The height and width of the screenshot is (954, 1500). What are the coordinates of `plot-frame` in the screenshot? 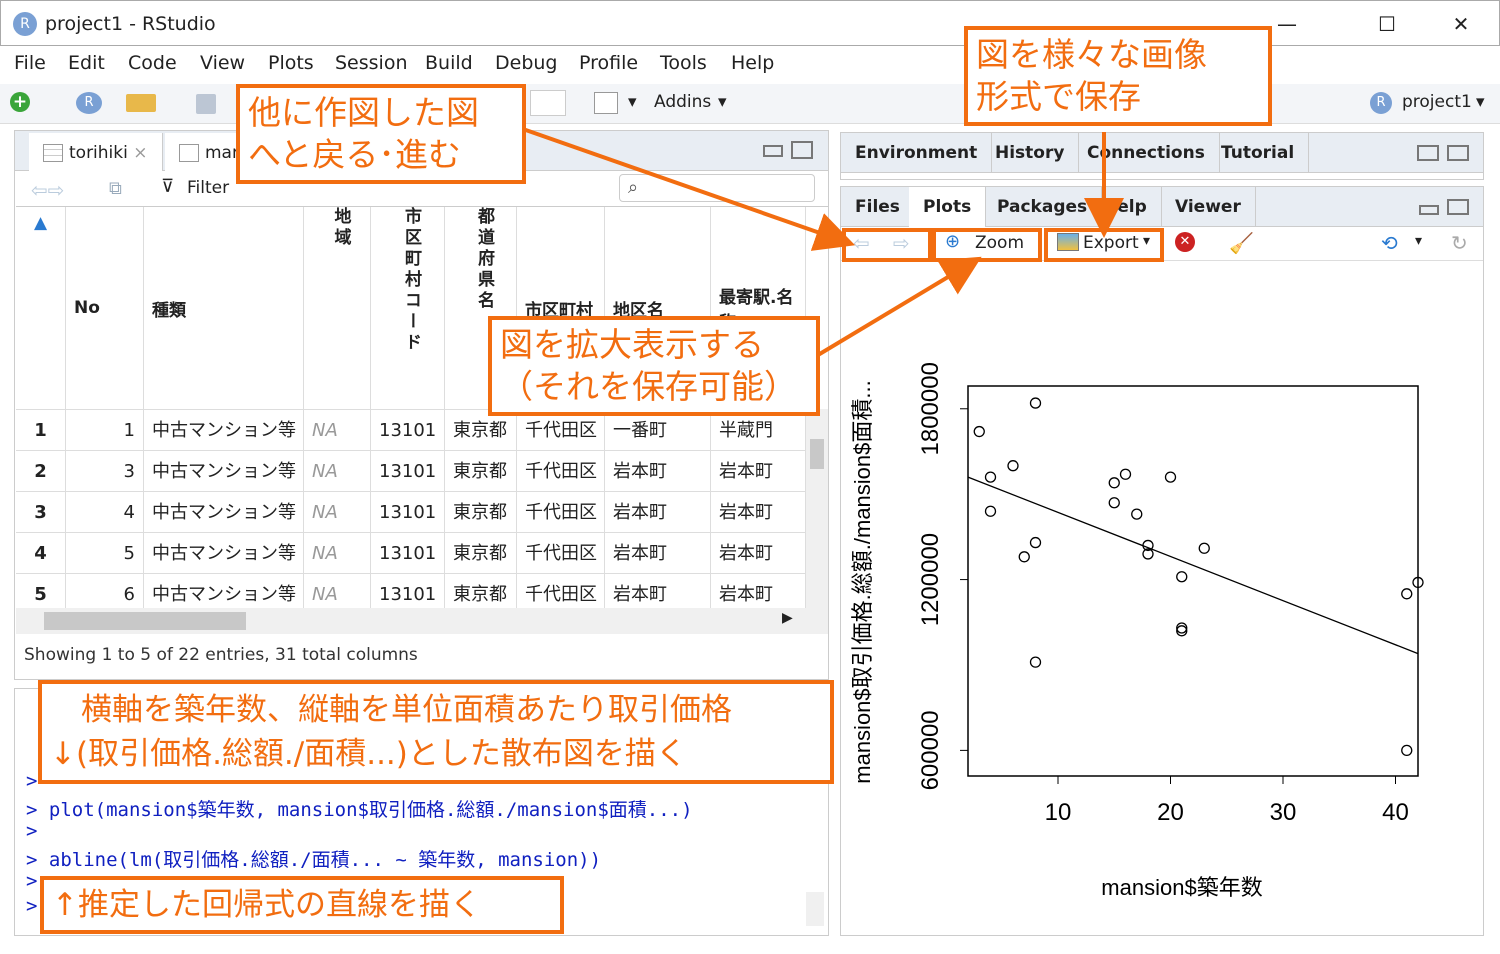 It's located at (1193, 581).